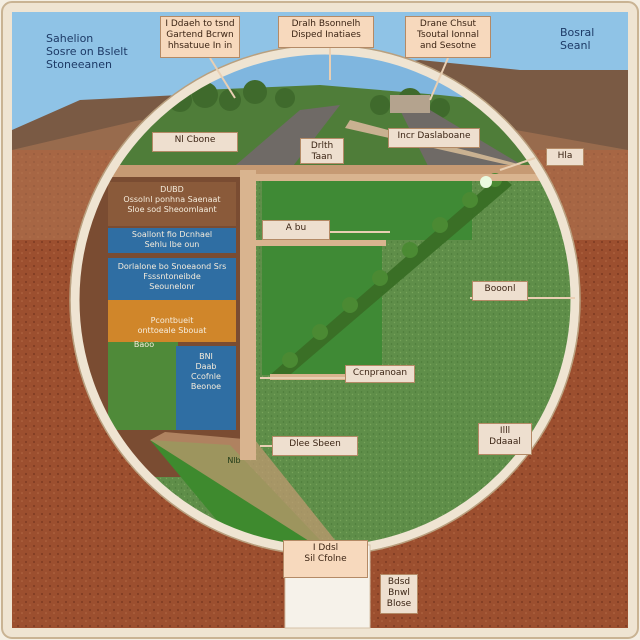 The height and width of the screenshot is (640, 640). What do you see at coordinates (206, 371) in the screenshot?
I see `stratum-label-6: BNI Daab Ccofnle Beonoe` at bounding box center [206, 371].